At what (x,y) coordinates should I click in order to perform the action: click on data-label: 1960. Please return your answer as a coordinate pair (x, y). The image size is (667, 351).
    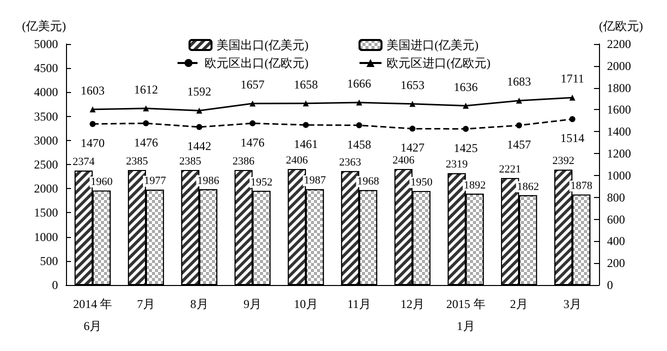
    Looking at the image, I should click on (102, 182).